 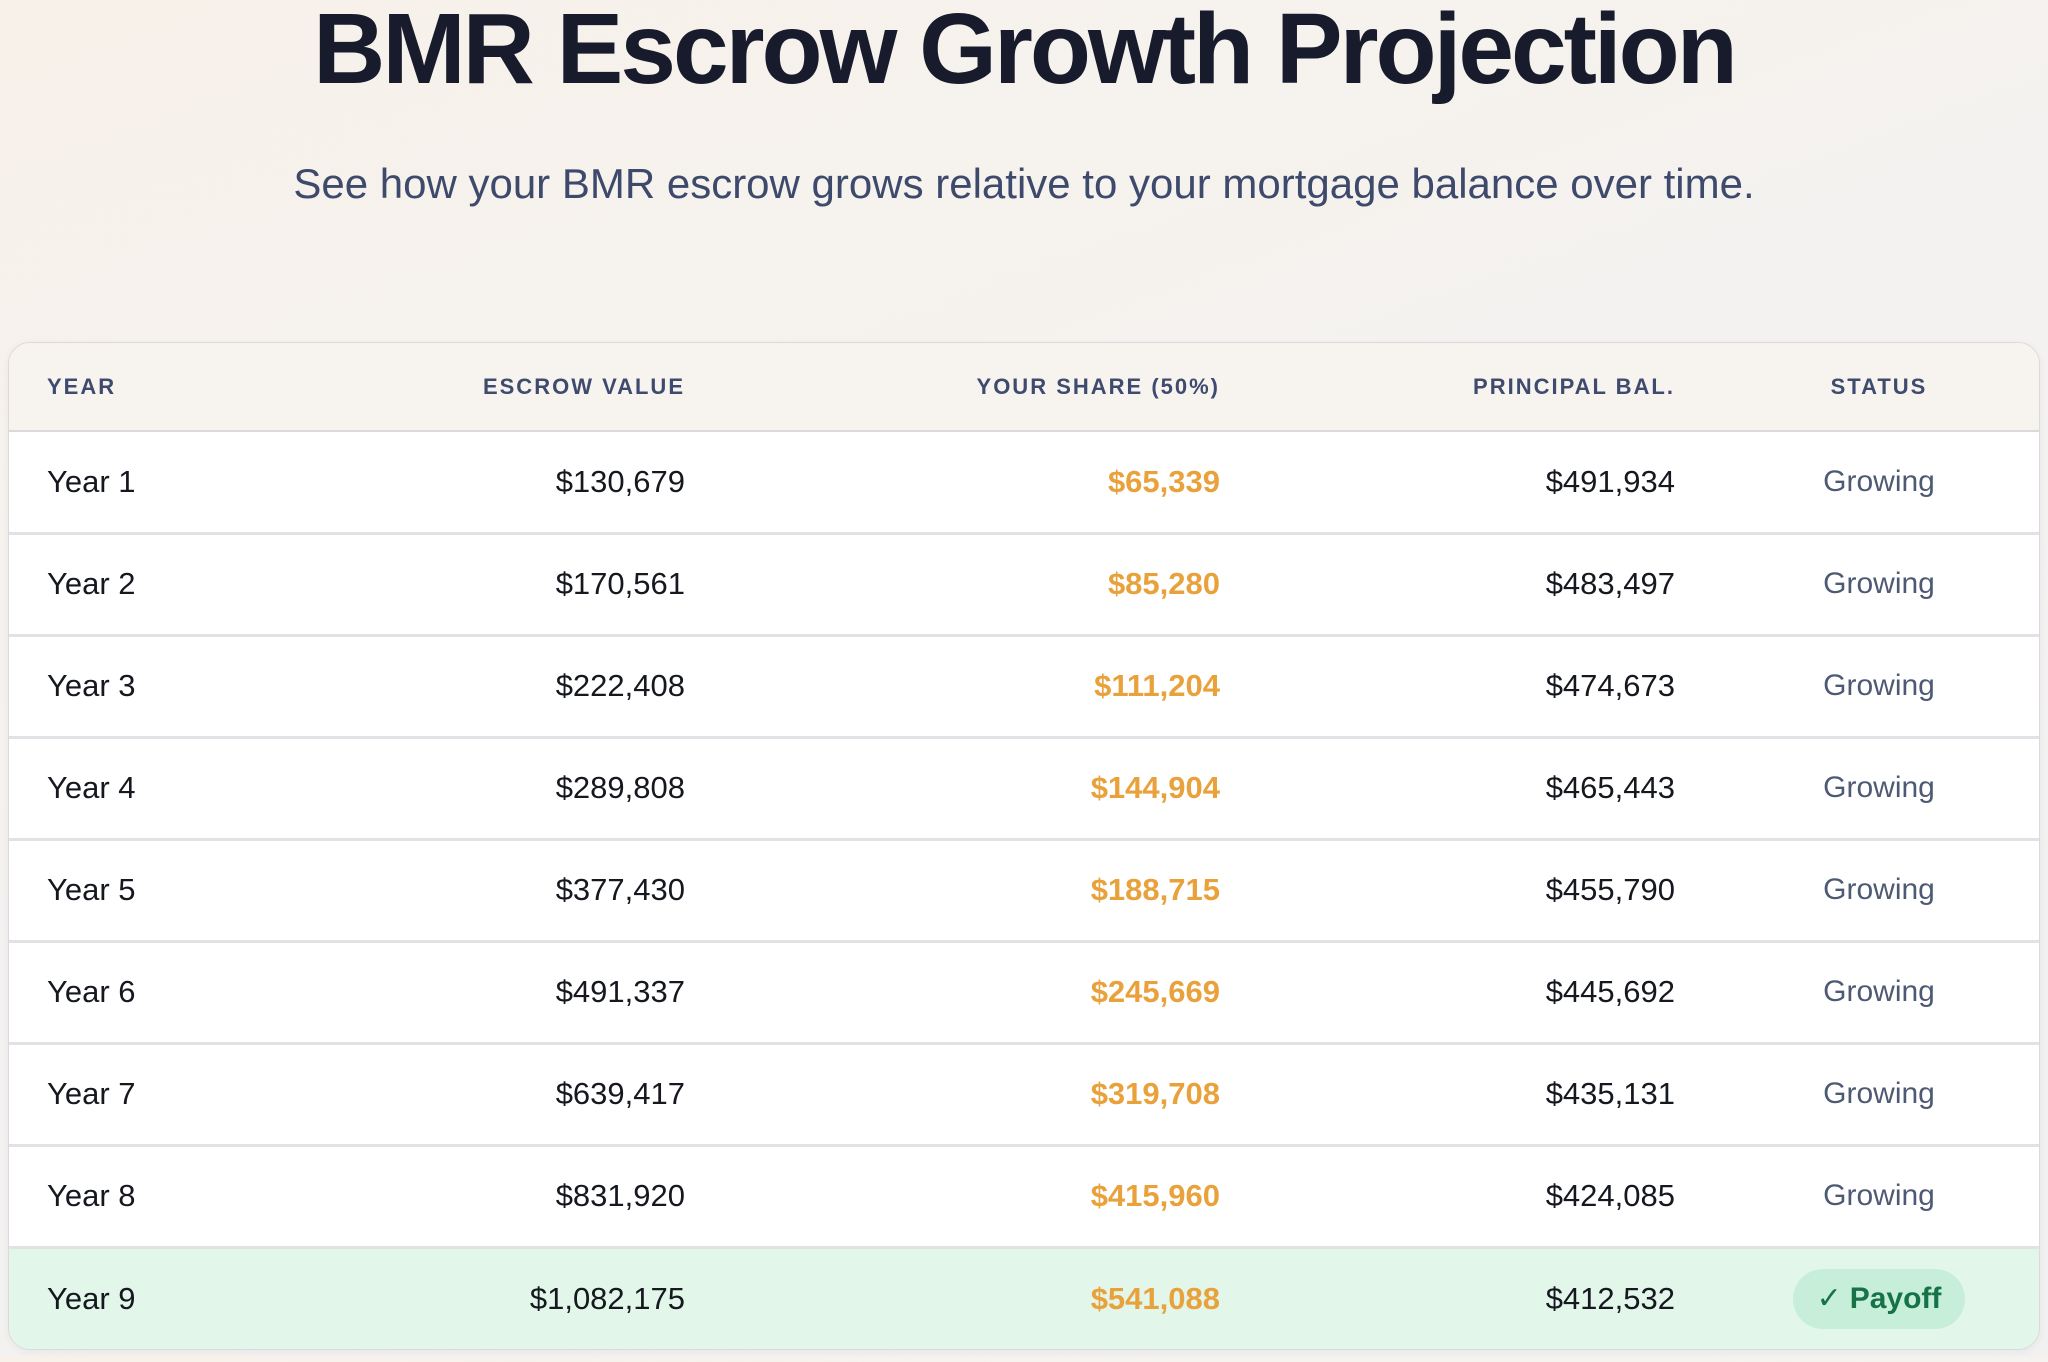 I want to click on column-header-your-share: YOUR SHARE (50%), so click(x=996, y=387).